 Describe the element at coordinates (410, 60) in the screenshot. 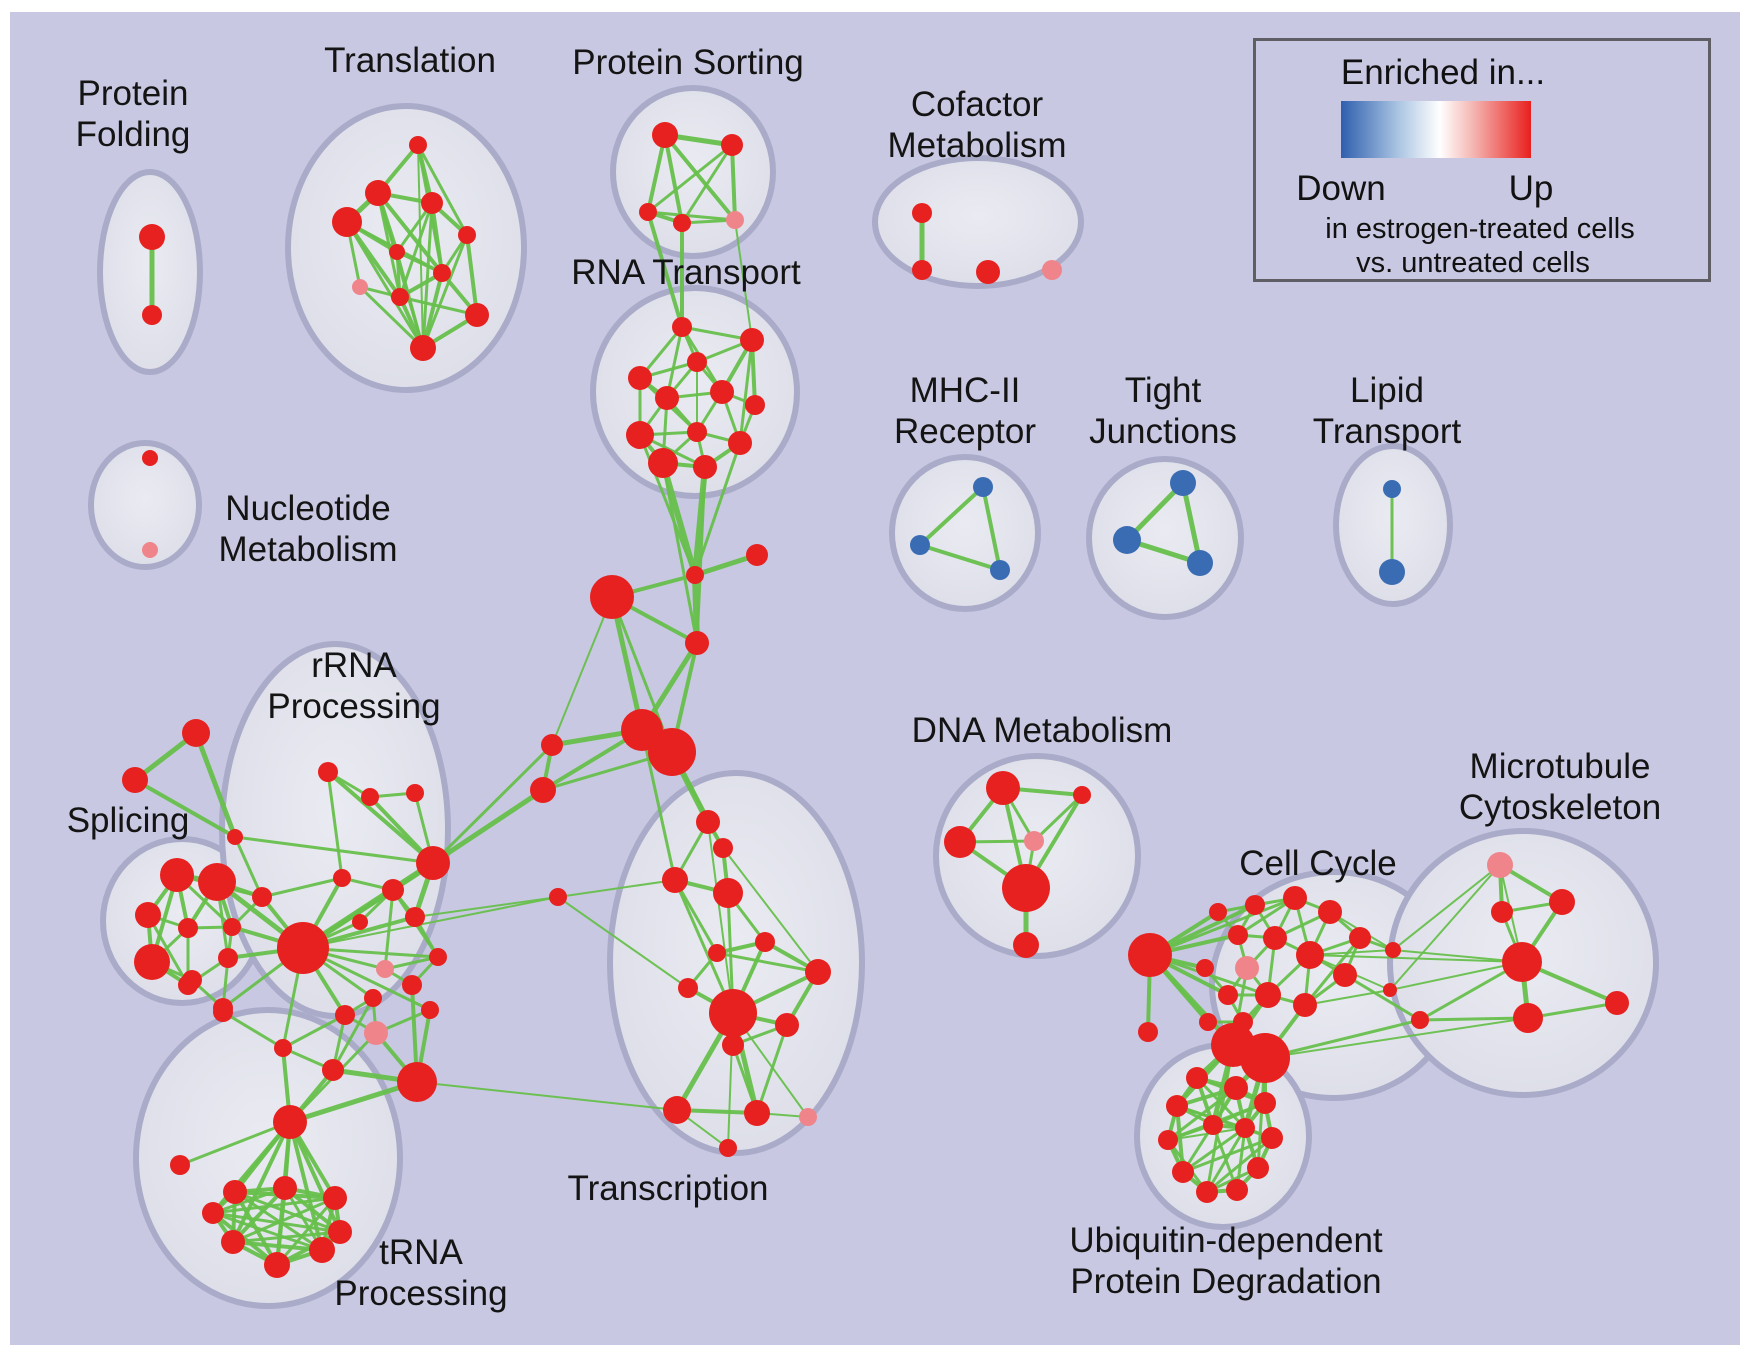

I see `cluster-label-translation: Translation` at that location.